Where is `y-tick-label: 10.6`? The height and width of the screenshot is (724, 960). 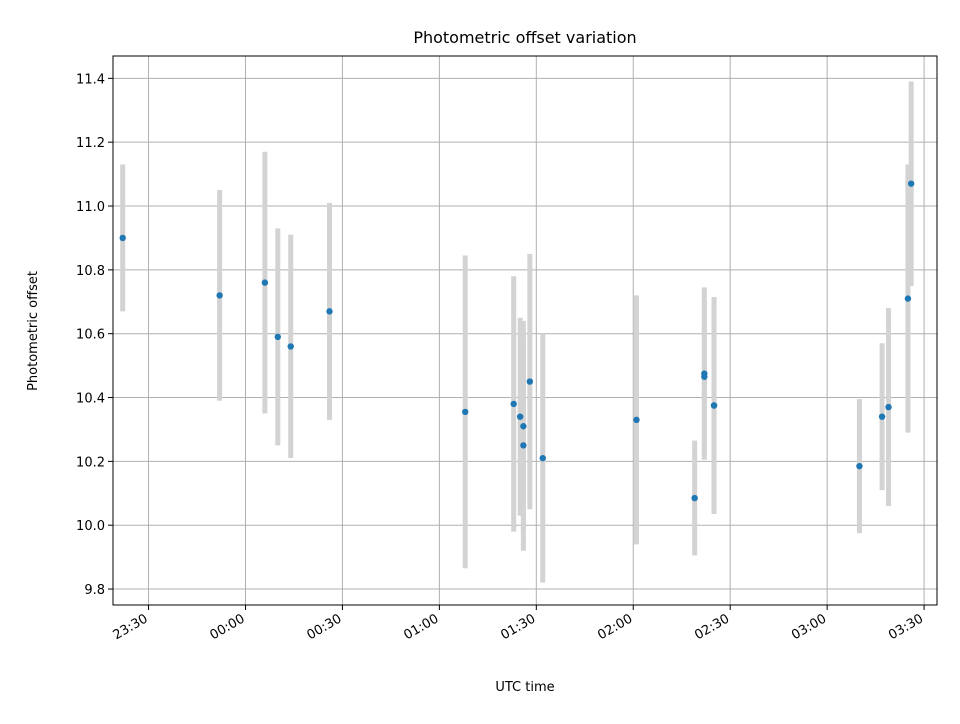
y-tick-label: 10.6 is located at coordinates (90, 335).